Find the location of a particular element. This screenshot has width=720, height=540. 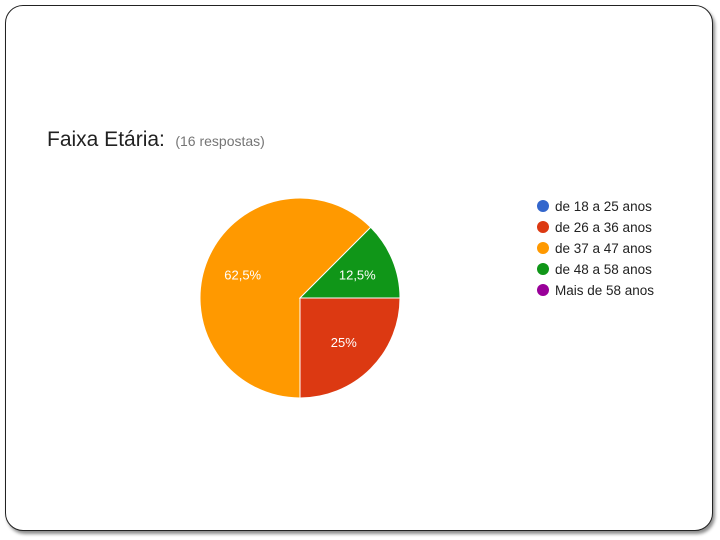

pie-data-labels: 25% 62,5% 12,5% is located at coordinates (300, 308).